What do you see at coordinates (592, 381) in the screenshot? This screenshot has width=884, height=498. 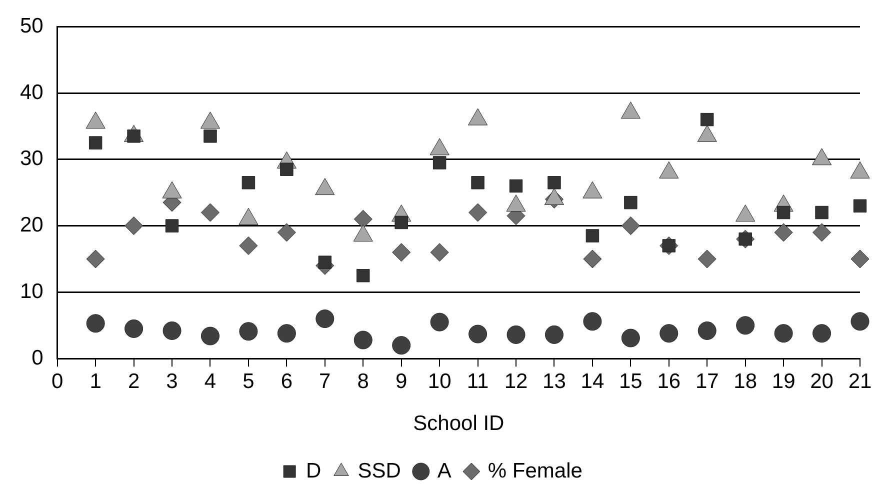 I see `x-tick-label: 14` at bounding box center [592, 381].